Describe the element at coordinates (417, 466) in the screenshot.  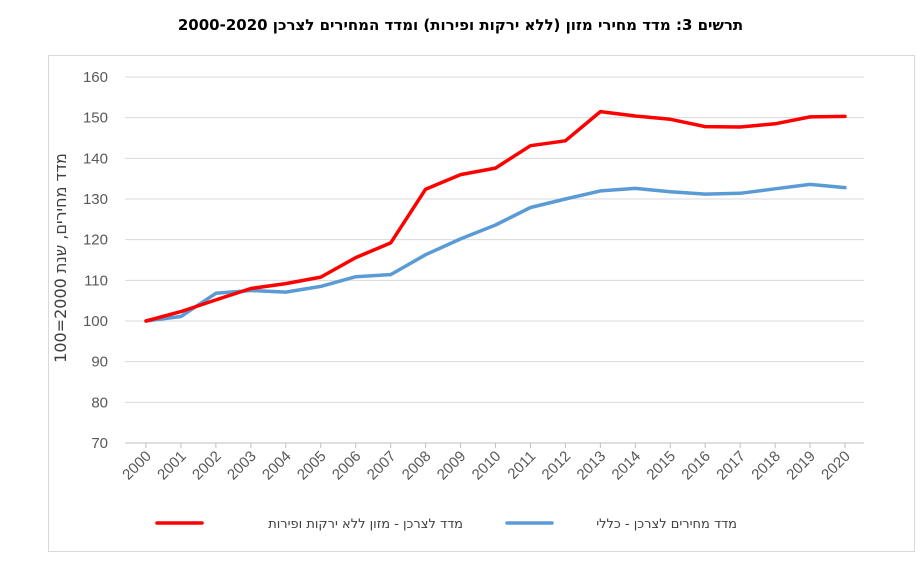
I see `x-tick-label: 2008` at that location.